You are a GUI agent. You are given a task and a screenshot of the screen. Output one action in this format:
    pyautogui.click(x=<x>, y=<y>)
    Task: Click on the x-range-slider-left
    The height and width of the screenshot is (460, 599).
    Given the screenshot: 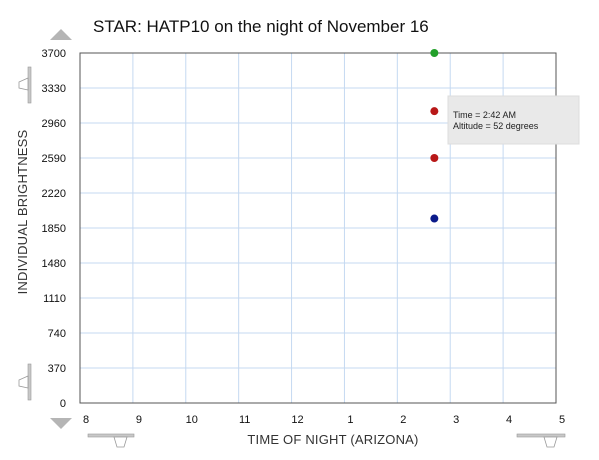 What is the action you would take?
    pyautogui.click(x=111, y=440)
    